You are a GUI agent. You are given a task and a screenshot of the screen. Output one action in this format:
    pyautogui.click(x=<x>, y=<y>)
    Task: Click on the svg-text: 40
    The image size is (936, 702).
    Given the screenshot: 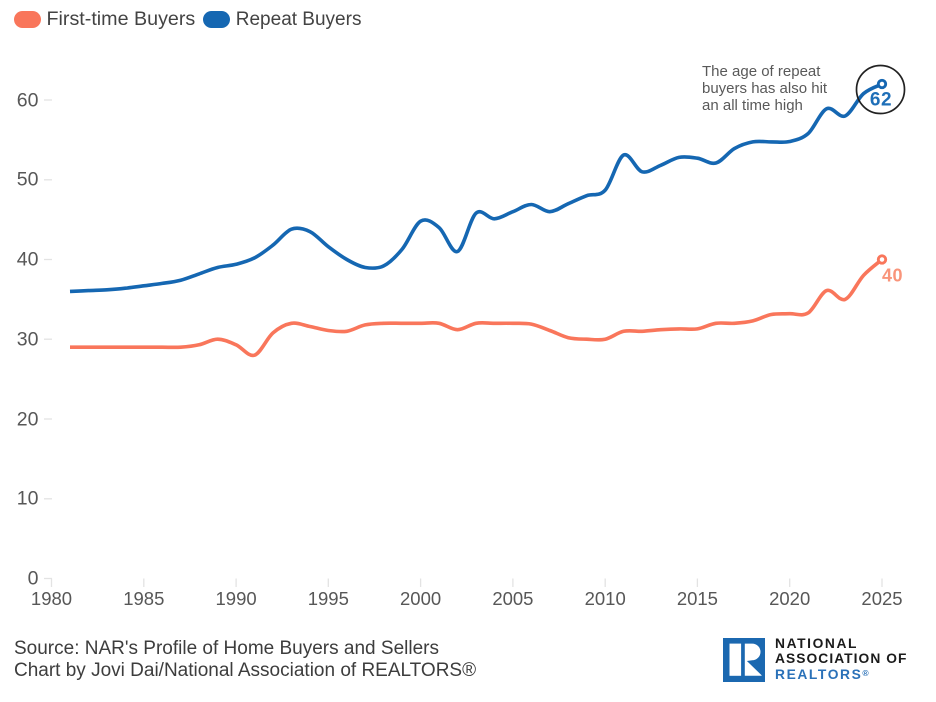 What is the action you would take?
    pyautogui.click(x=892, y=276)
    